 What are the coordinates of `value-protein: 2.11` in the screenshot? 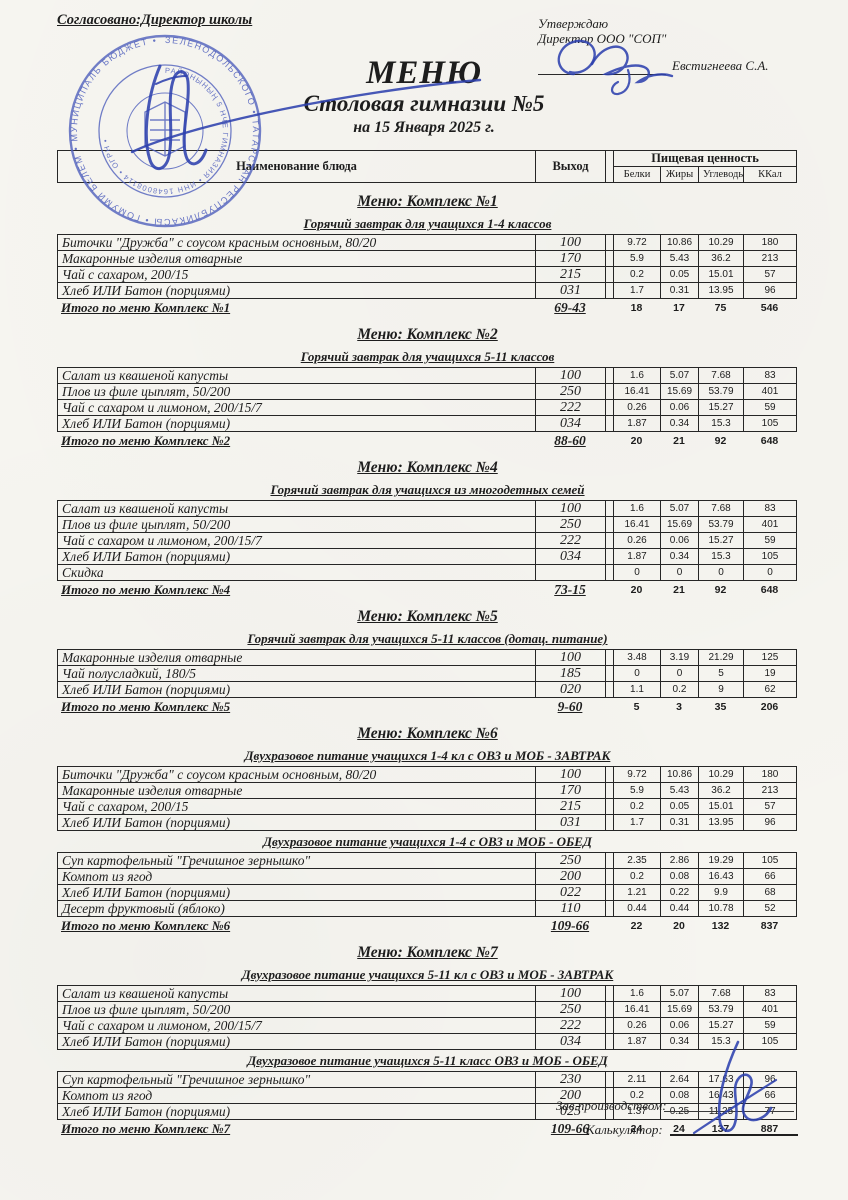 It's located at (637, 1079).